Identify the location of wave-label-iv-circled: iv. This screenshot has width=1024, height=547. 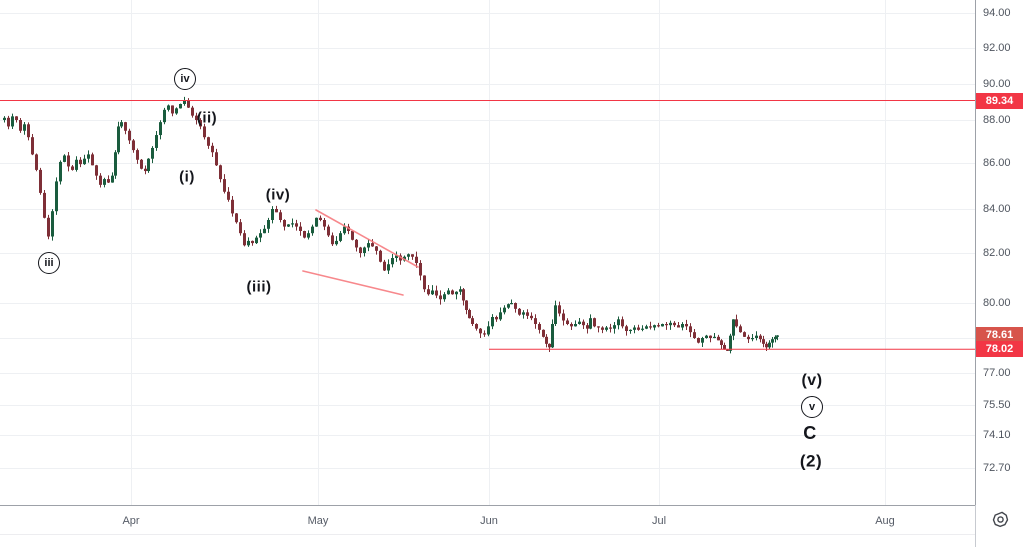
(185, 79).